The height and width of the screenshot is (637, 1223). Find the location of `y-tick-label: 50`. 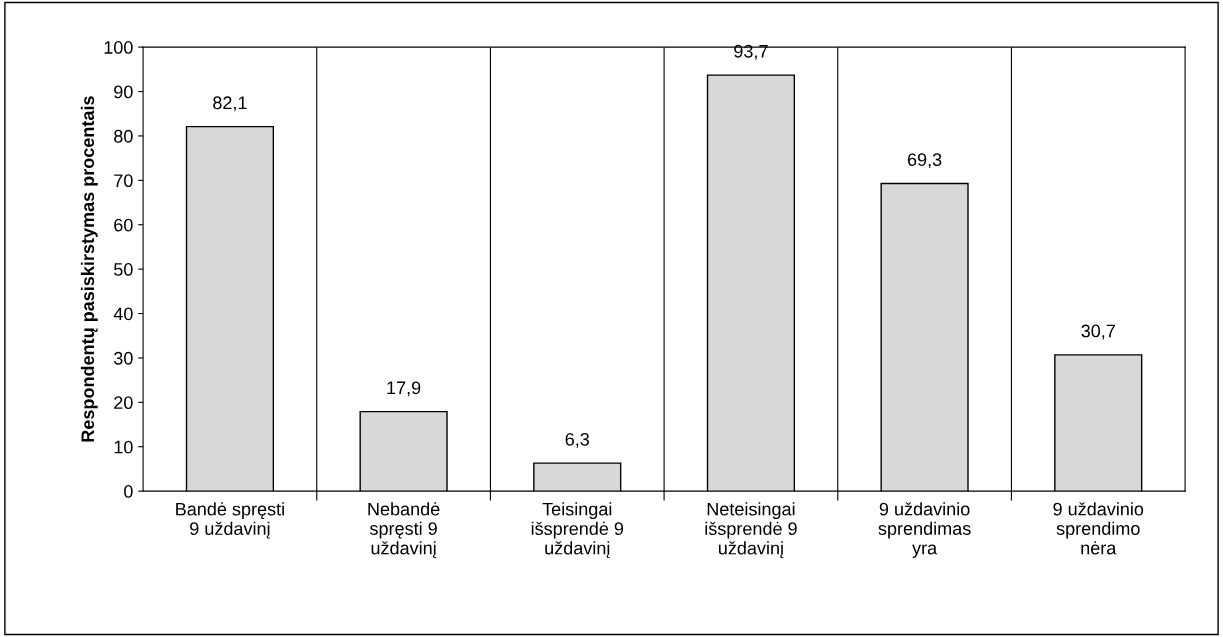

y-tick-label: 50 is located at coordinates (123, 269).